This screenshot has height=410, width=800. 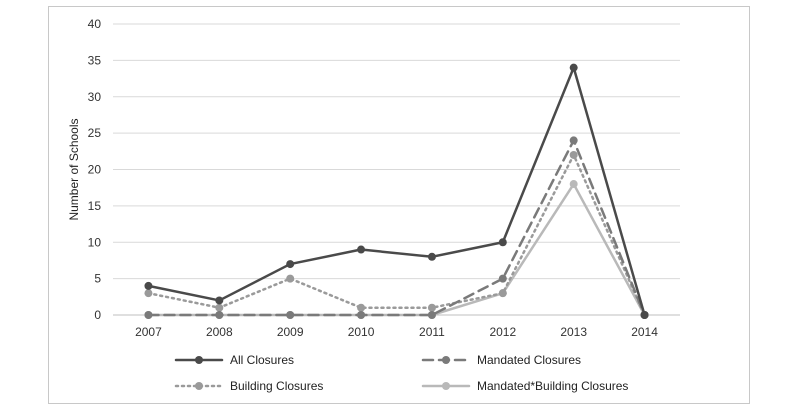 What do you see at coordinates (573, 332) in the screenshot?
I see `x-tick-label: 2013` at bounding box center [573, 332].